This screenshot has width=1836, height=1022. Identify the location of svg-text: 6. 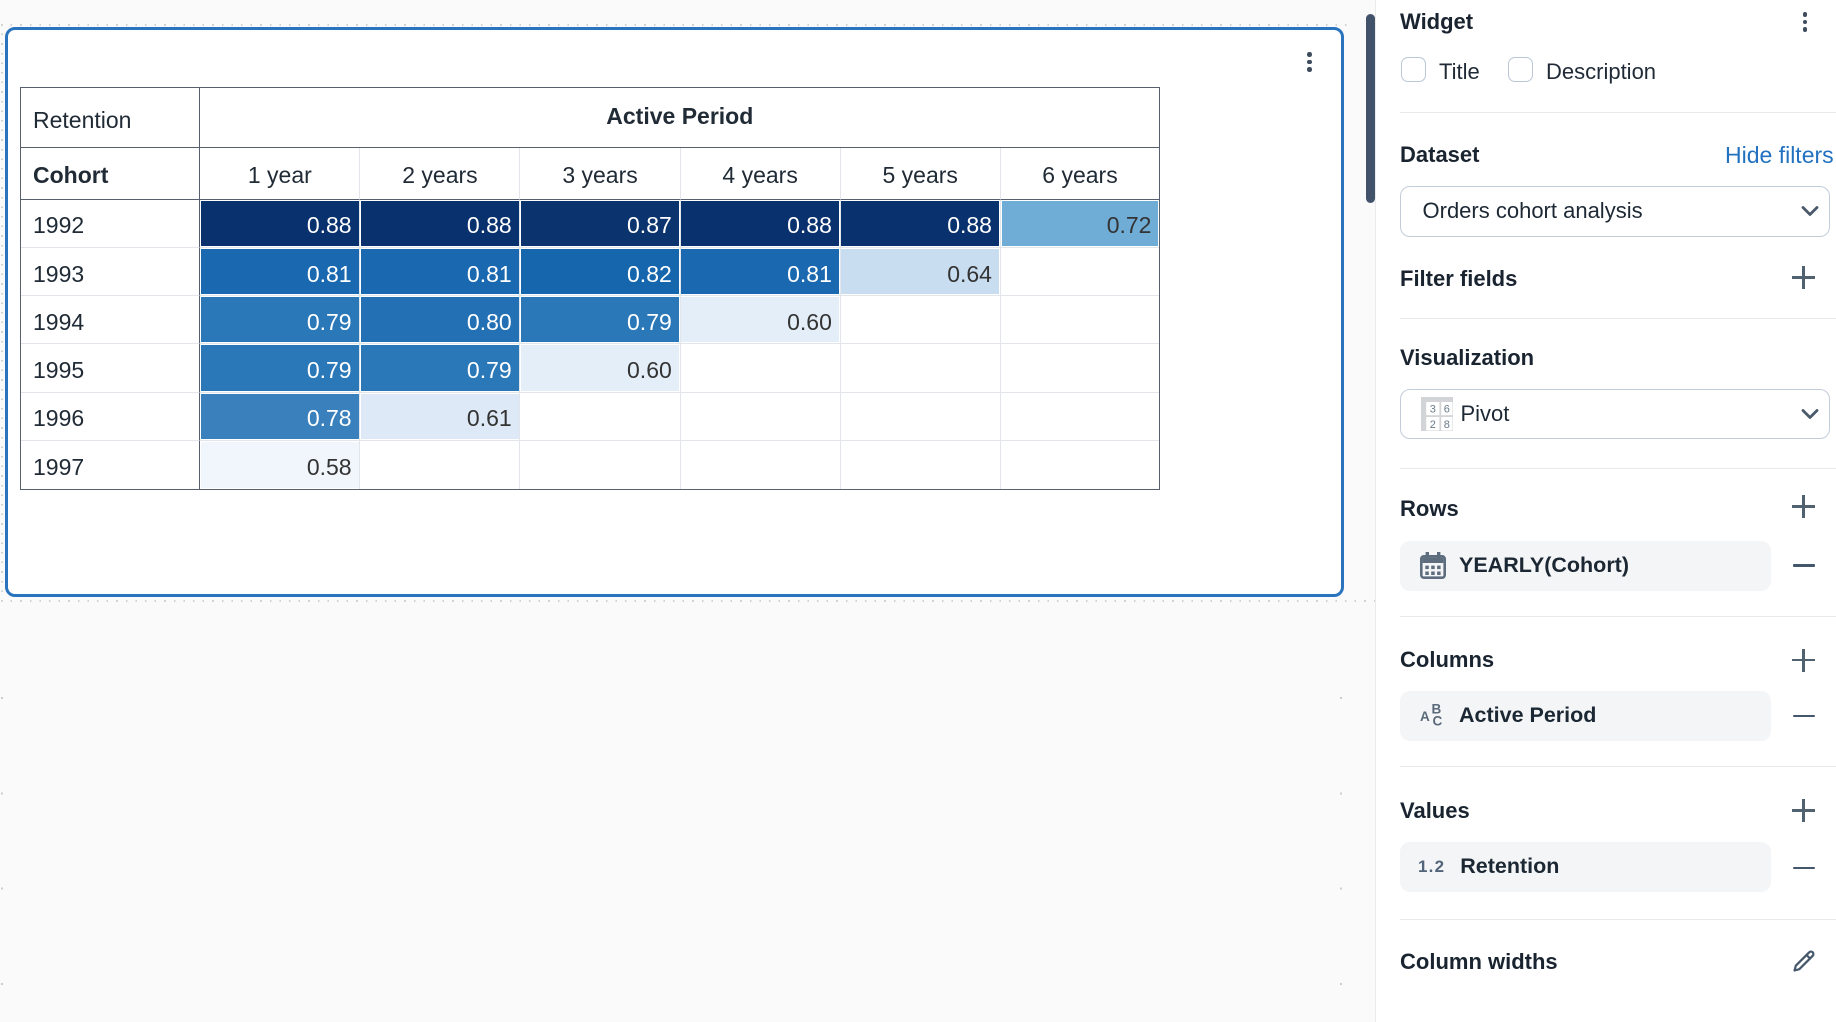
(1446, 409).